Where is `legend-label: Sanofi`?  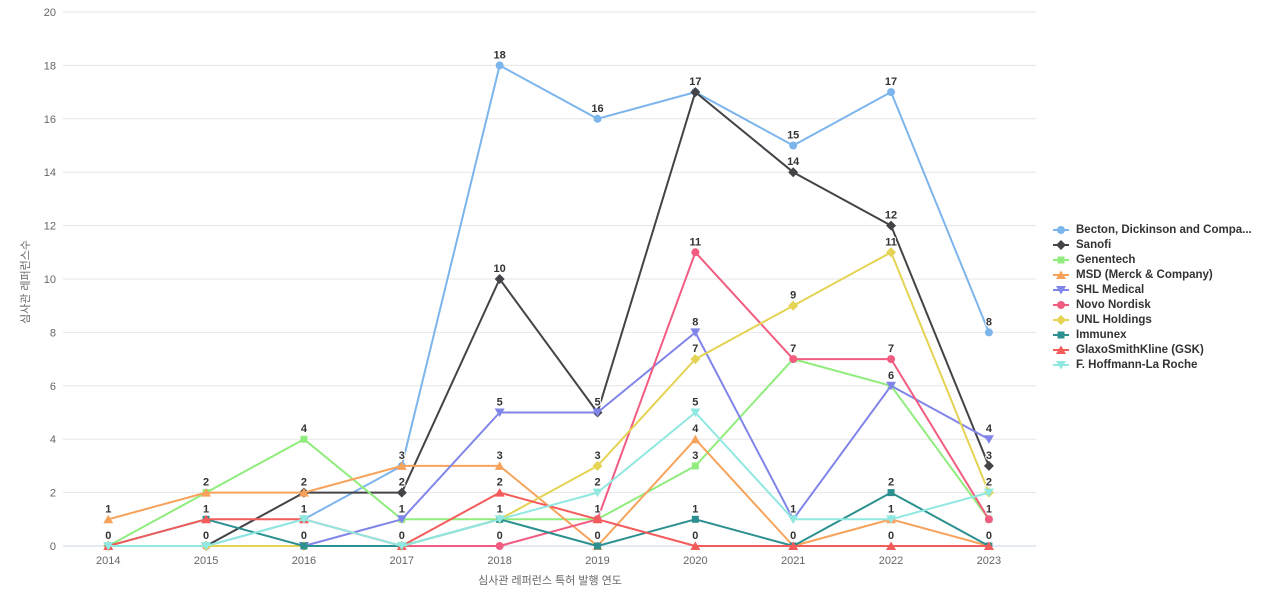
legend-label: Sanofi is located at coordinates (1094, 245).